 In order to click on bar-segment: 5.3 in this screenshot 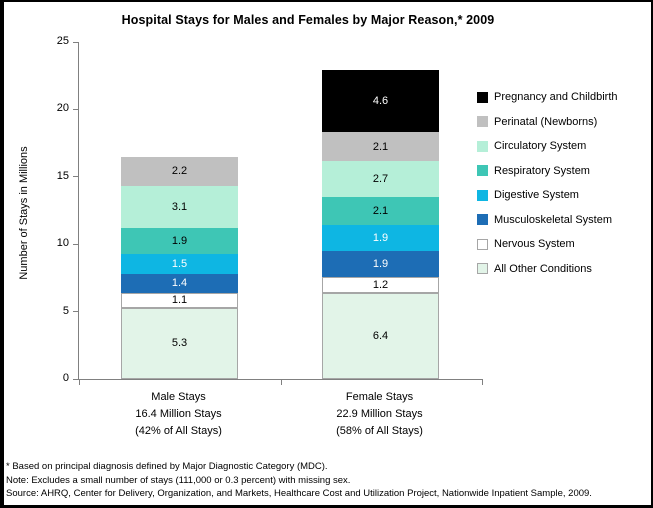, I will do `click(179, 343)`.